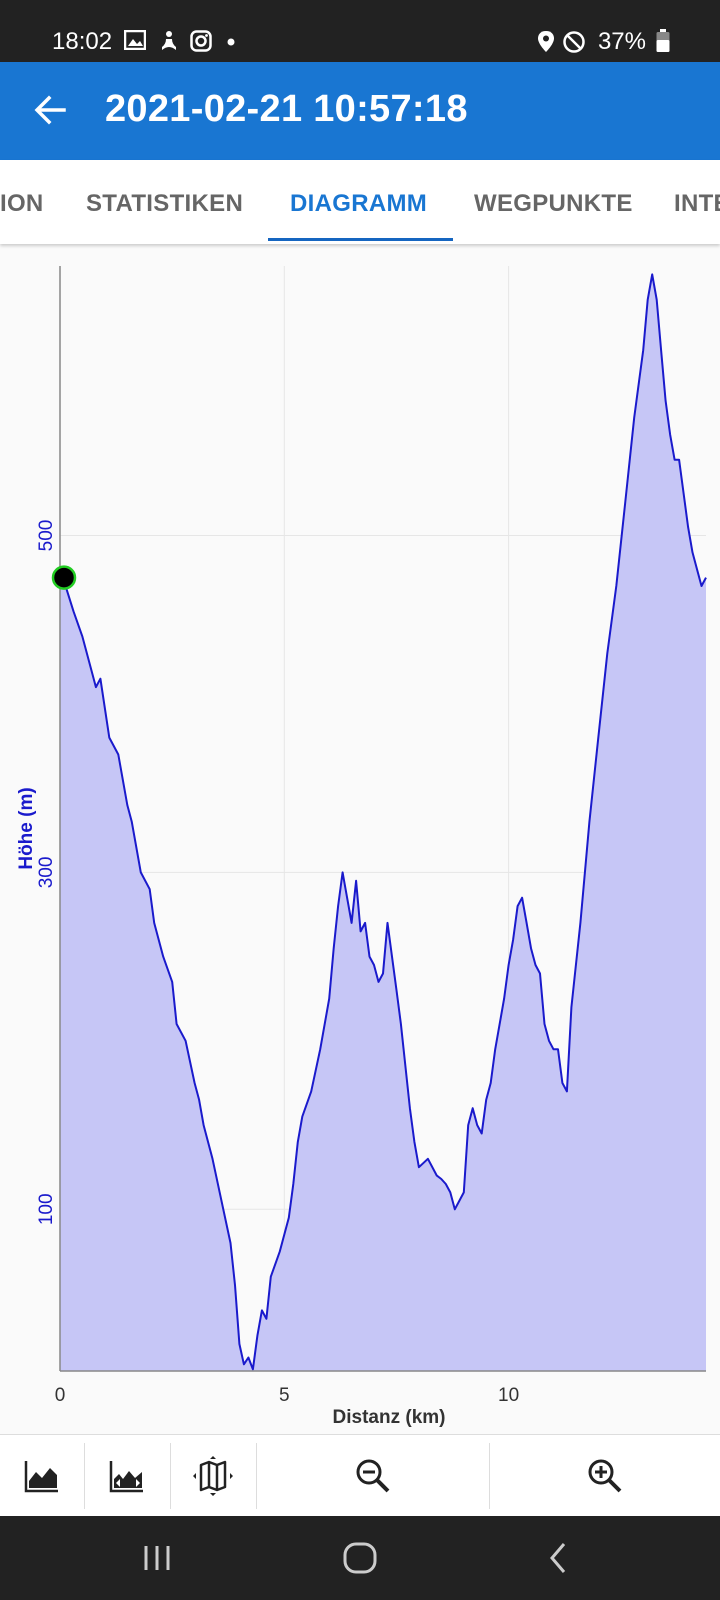  Describe the element at coordinates (26, 828) in the screenshot. I see `y-axis-label: Höhe (m)` at that location.